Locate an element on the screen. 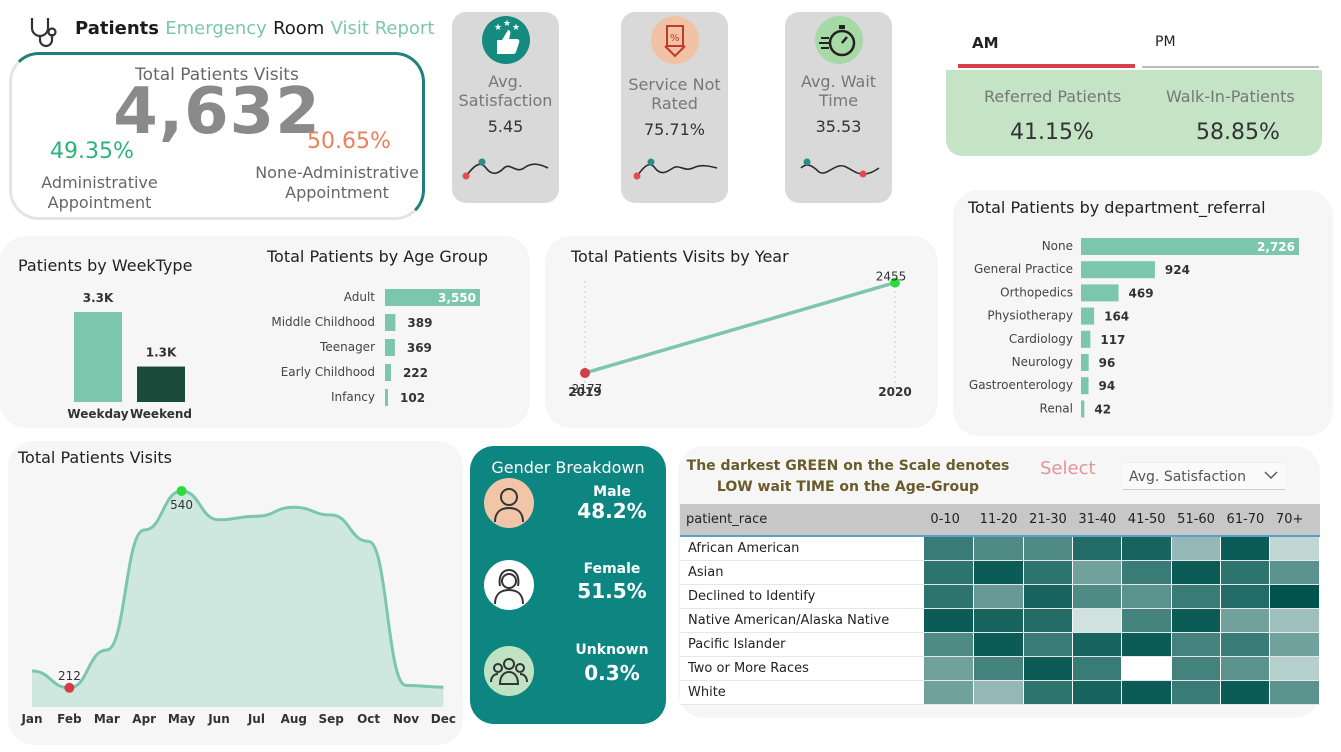 The width and height of the screenshot is (1341, 752). age-category-label: Adult is located at coordinates (360, 297).